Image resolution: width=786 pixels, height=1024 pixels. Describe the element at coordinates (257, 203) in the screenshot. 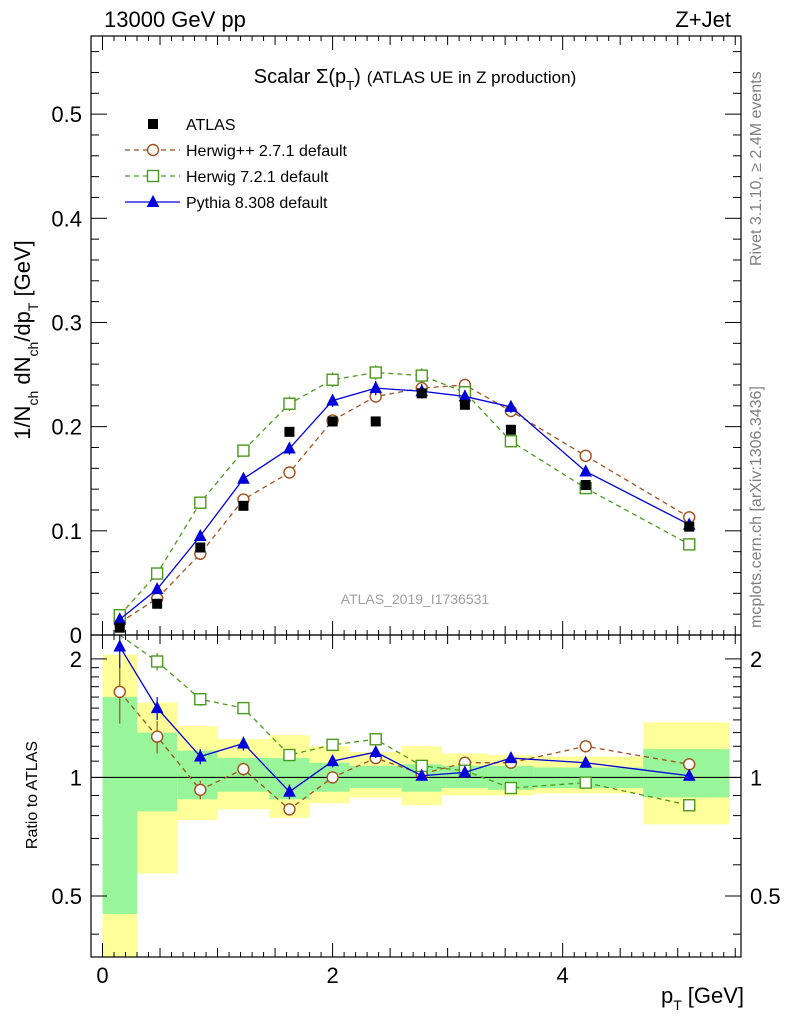

I see `legend-label: Pythia 8.308 default` at that location.